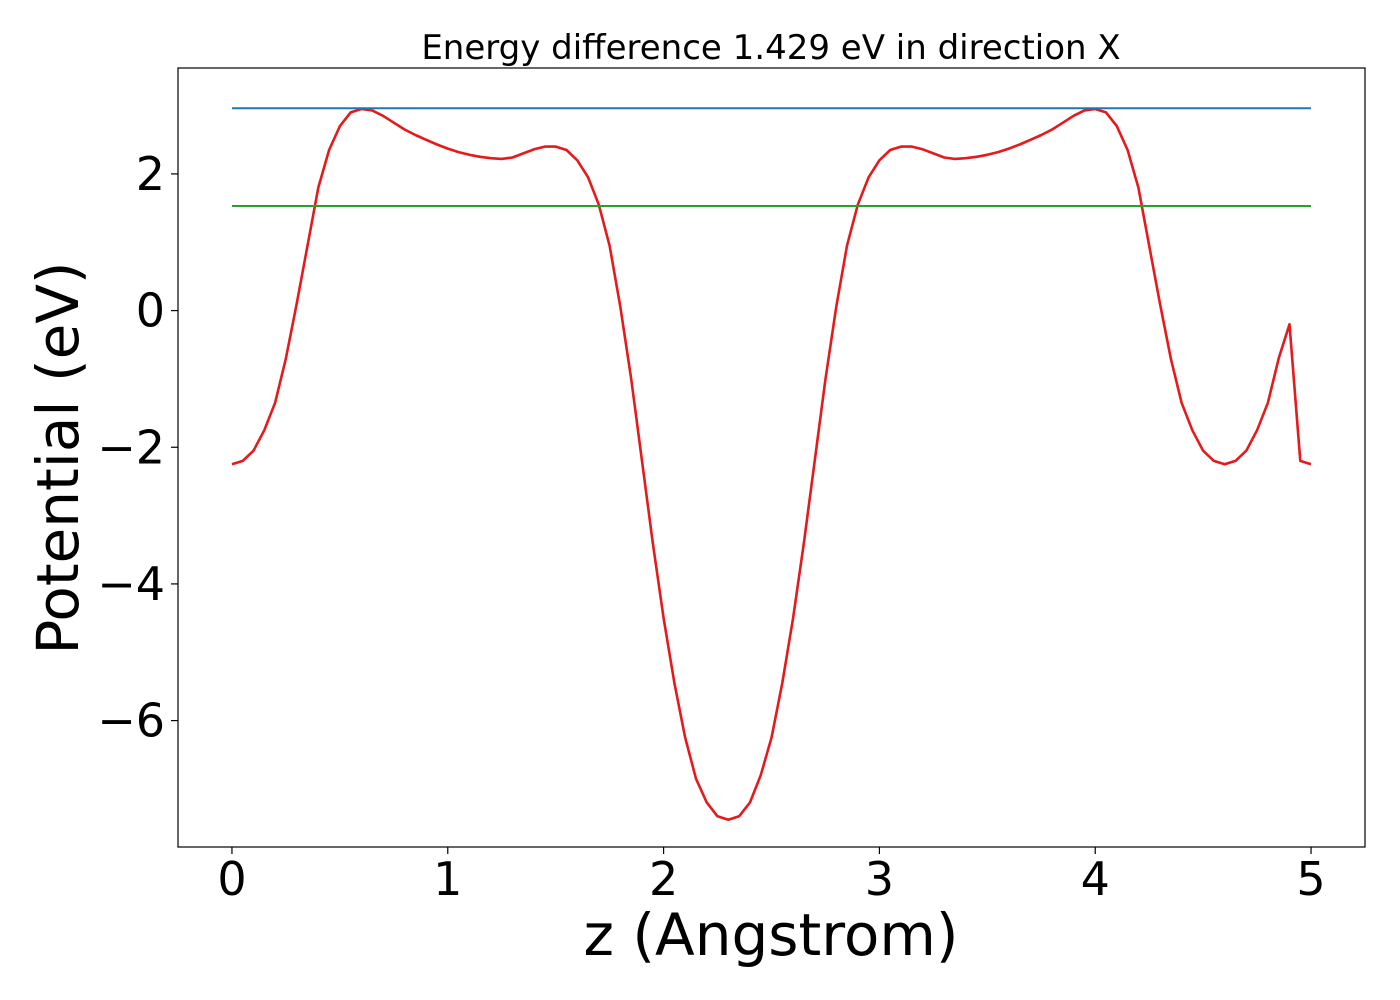 This screenshot has height=1000, width=1400. What do you see at coordinates (879, 879) in the screenshot?
I see `x-tick-label: 3` at bounding box center [879, 879].